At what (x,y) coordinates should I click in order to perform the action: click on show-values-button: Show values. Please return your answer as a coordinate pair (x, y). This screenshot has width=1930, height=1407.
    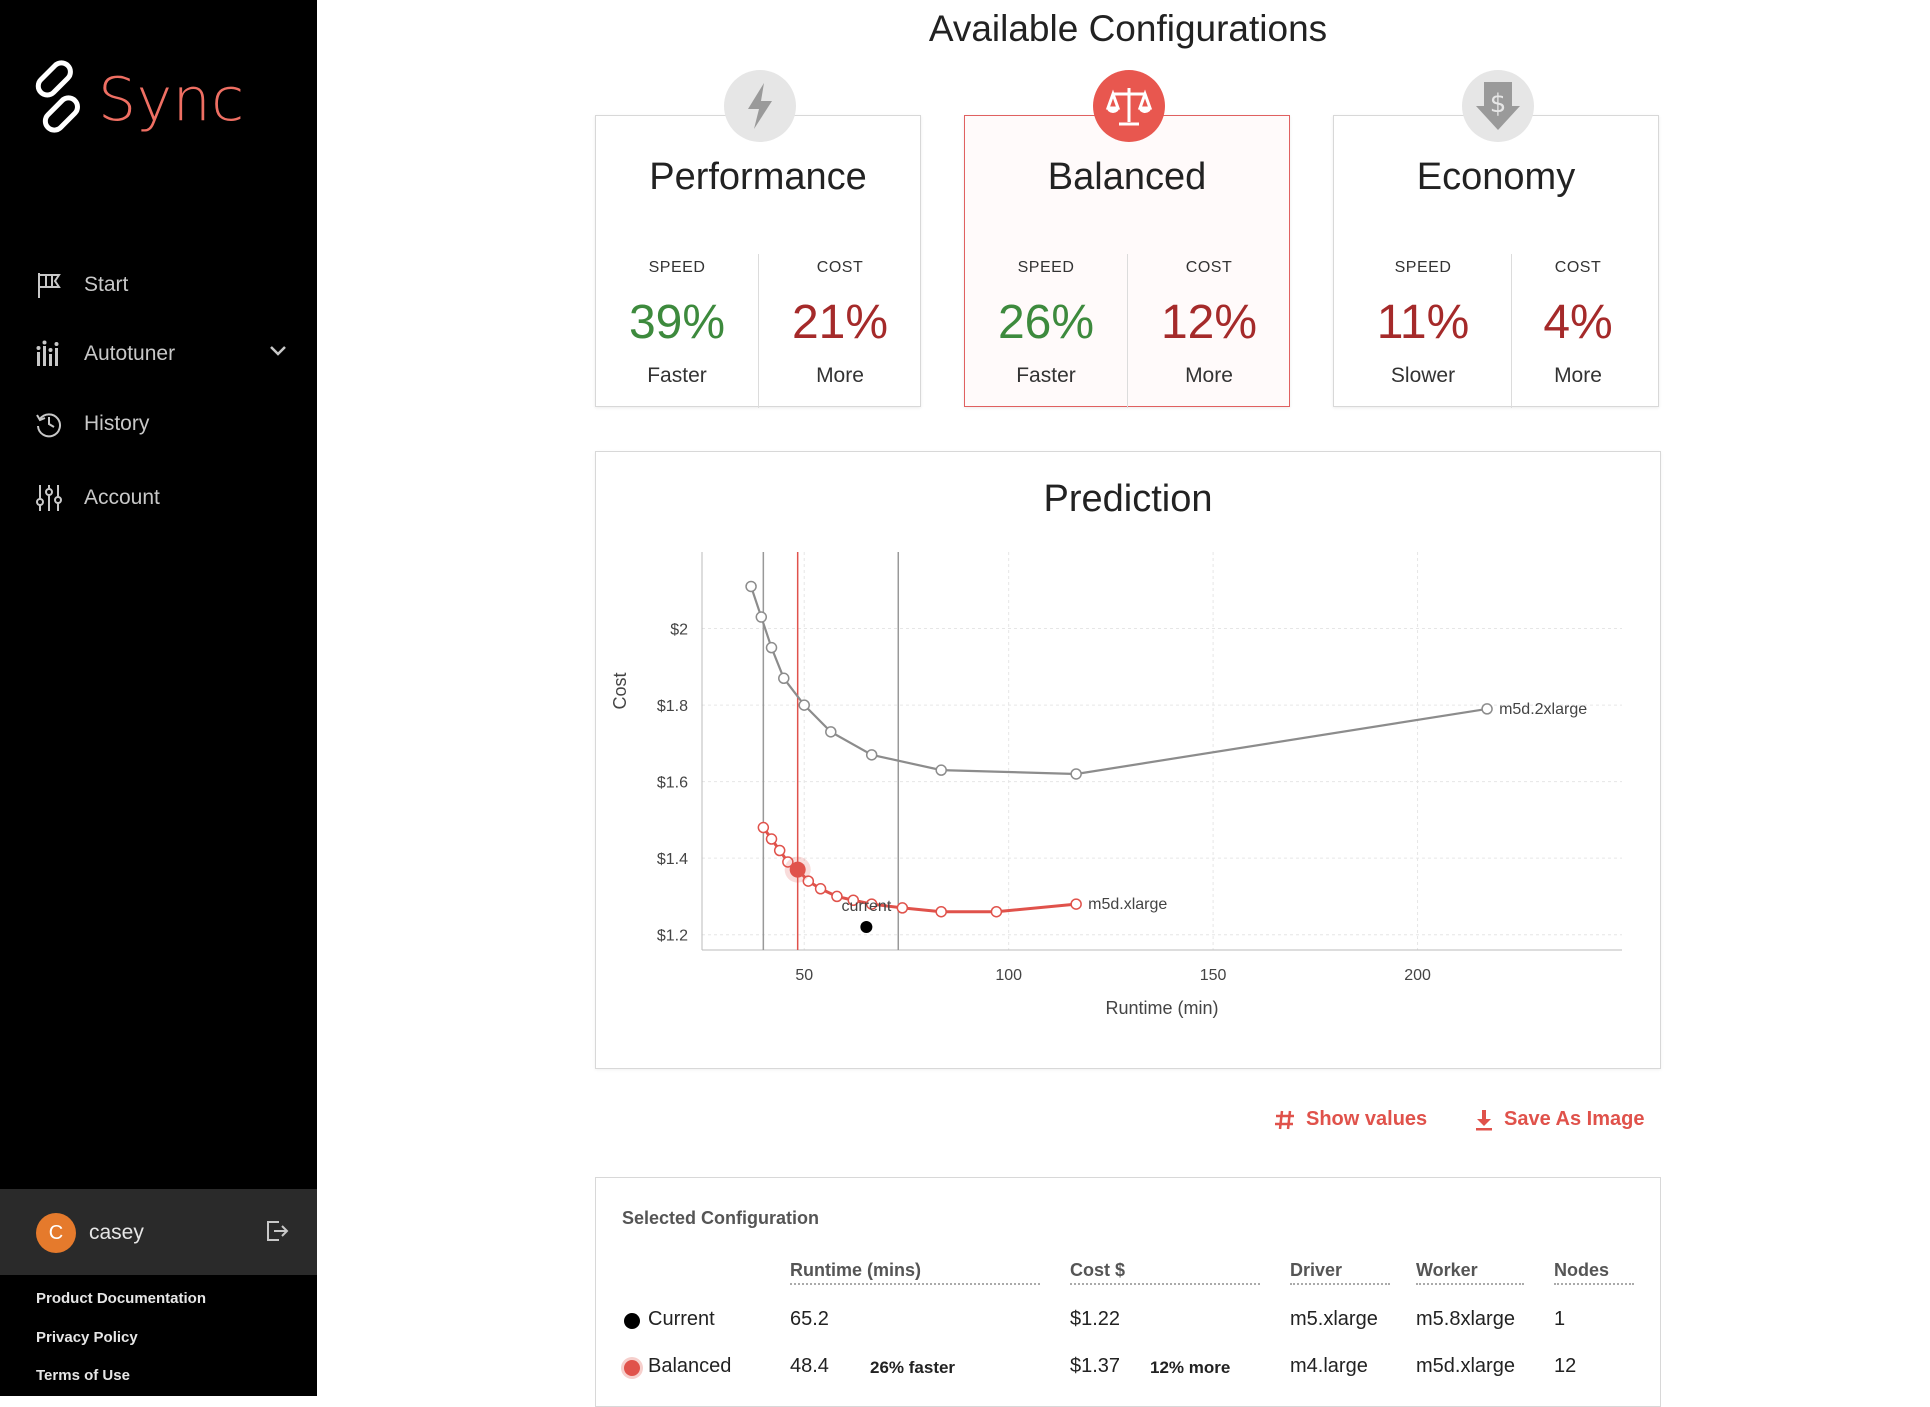
    Looking at the image, I should click on (1350, 1119).